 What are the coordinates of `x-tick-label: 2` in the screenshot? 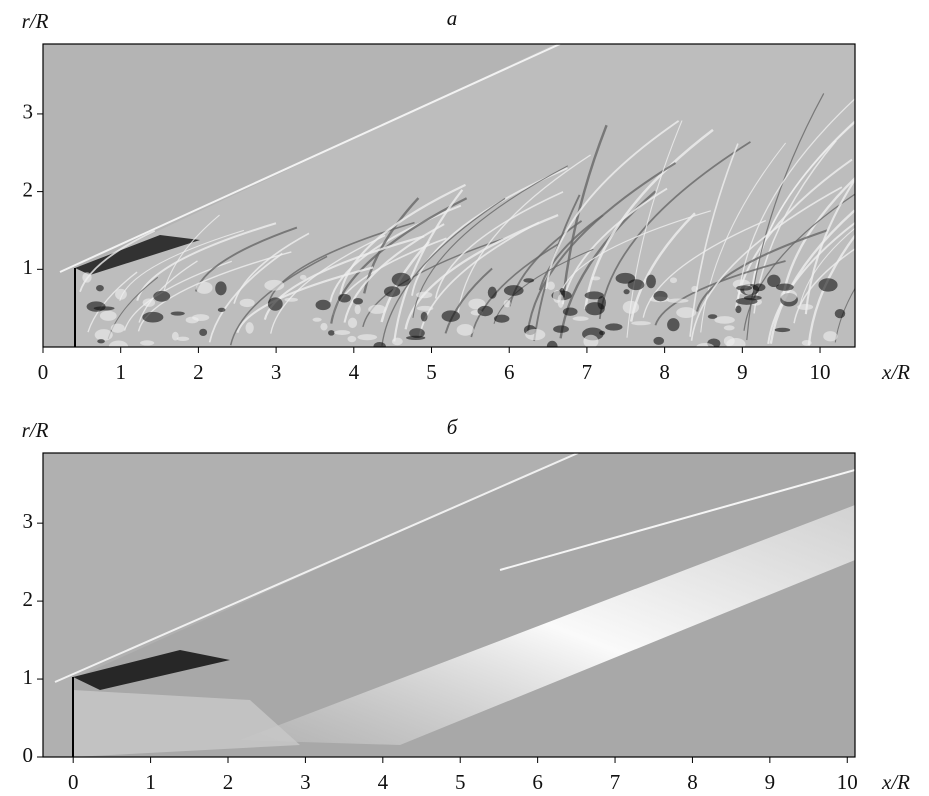 It's located at (228, 782).